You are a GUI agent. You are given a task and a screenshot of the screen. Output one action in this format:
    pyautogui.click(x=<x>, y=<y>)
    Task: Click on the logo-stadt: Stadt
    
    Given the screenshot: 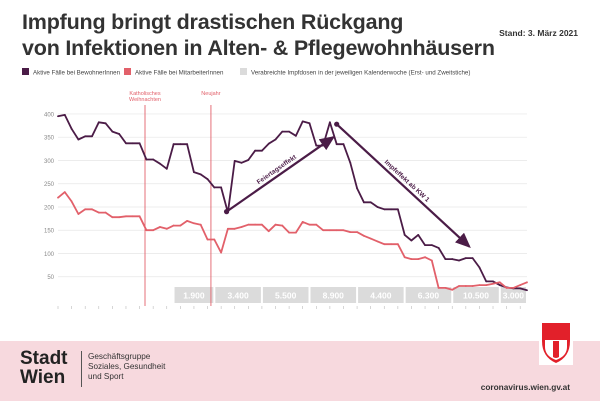 What is the action you would take?
    pyautogui.click(x=44, y=358)
    